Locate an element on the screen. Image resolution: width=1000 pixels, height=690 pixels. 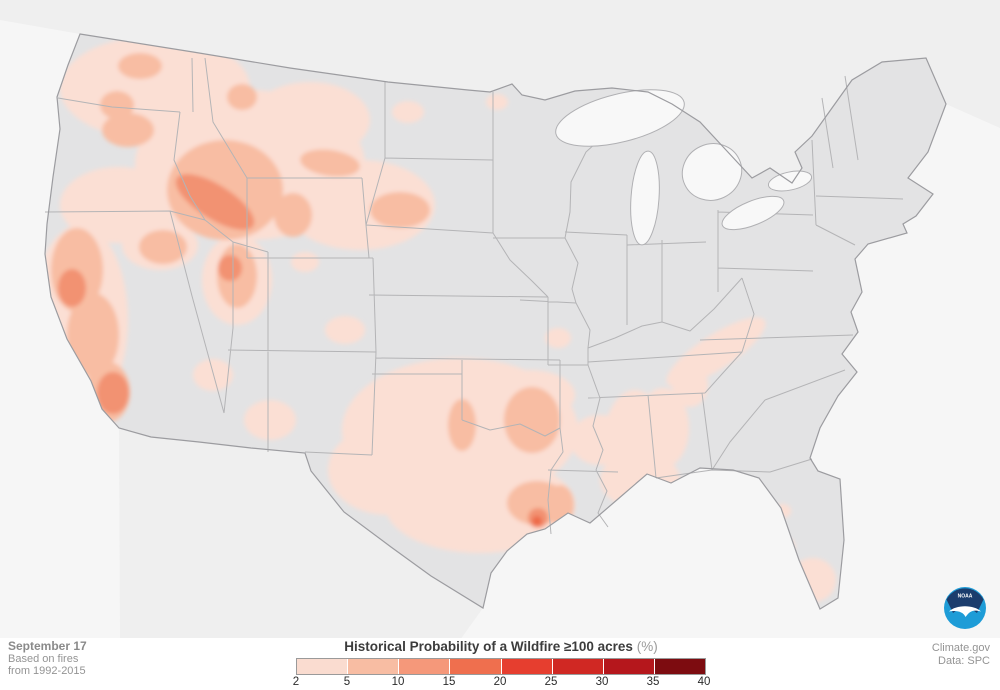
source-note-line2: from 1992-2015 is located at coordinates (47, 671).